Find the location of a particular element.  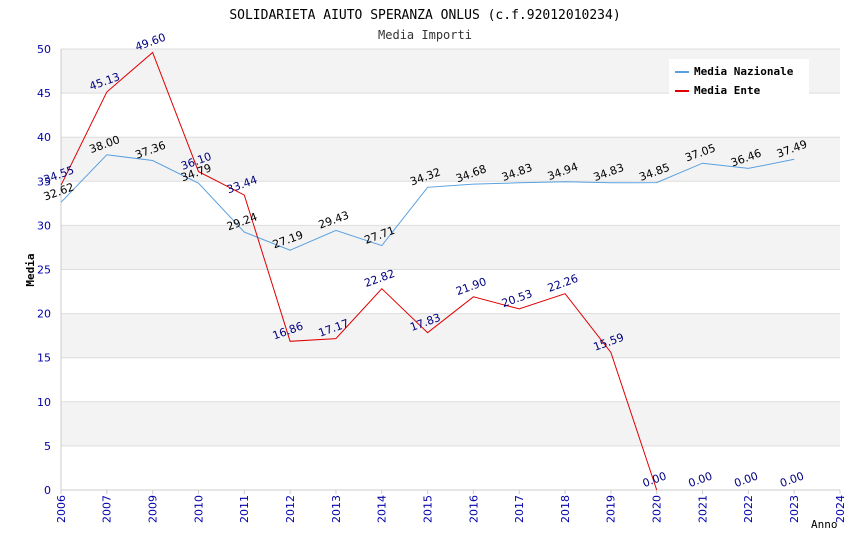

x-tick-label: 2009 is located at coordinates (152, 509).